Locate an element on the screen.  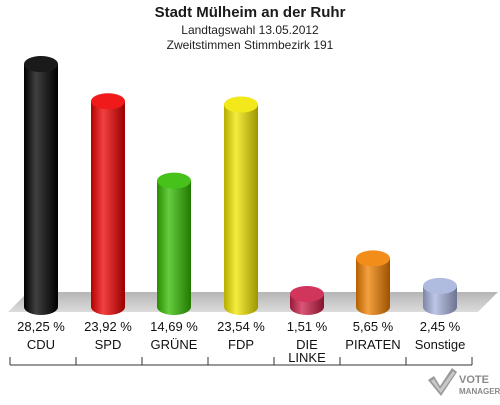
logo-text-vote: VOTE is located at coordinates (474, 380).